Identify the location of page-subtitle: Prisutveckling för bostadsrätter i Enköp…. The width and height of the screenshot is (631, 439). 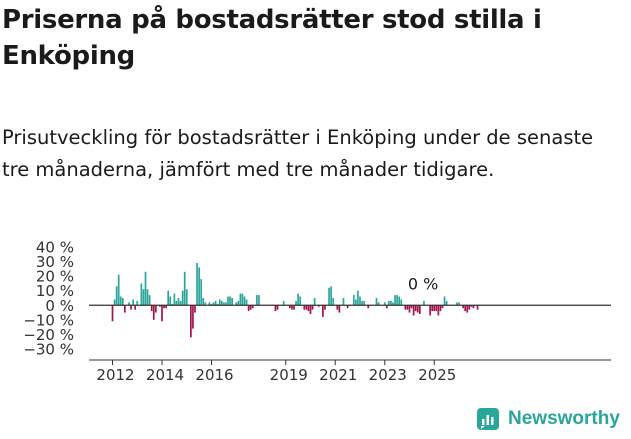
(298, 153).